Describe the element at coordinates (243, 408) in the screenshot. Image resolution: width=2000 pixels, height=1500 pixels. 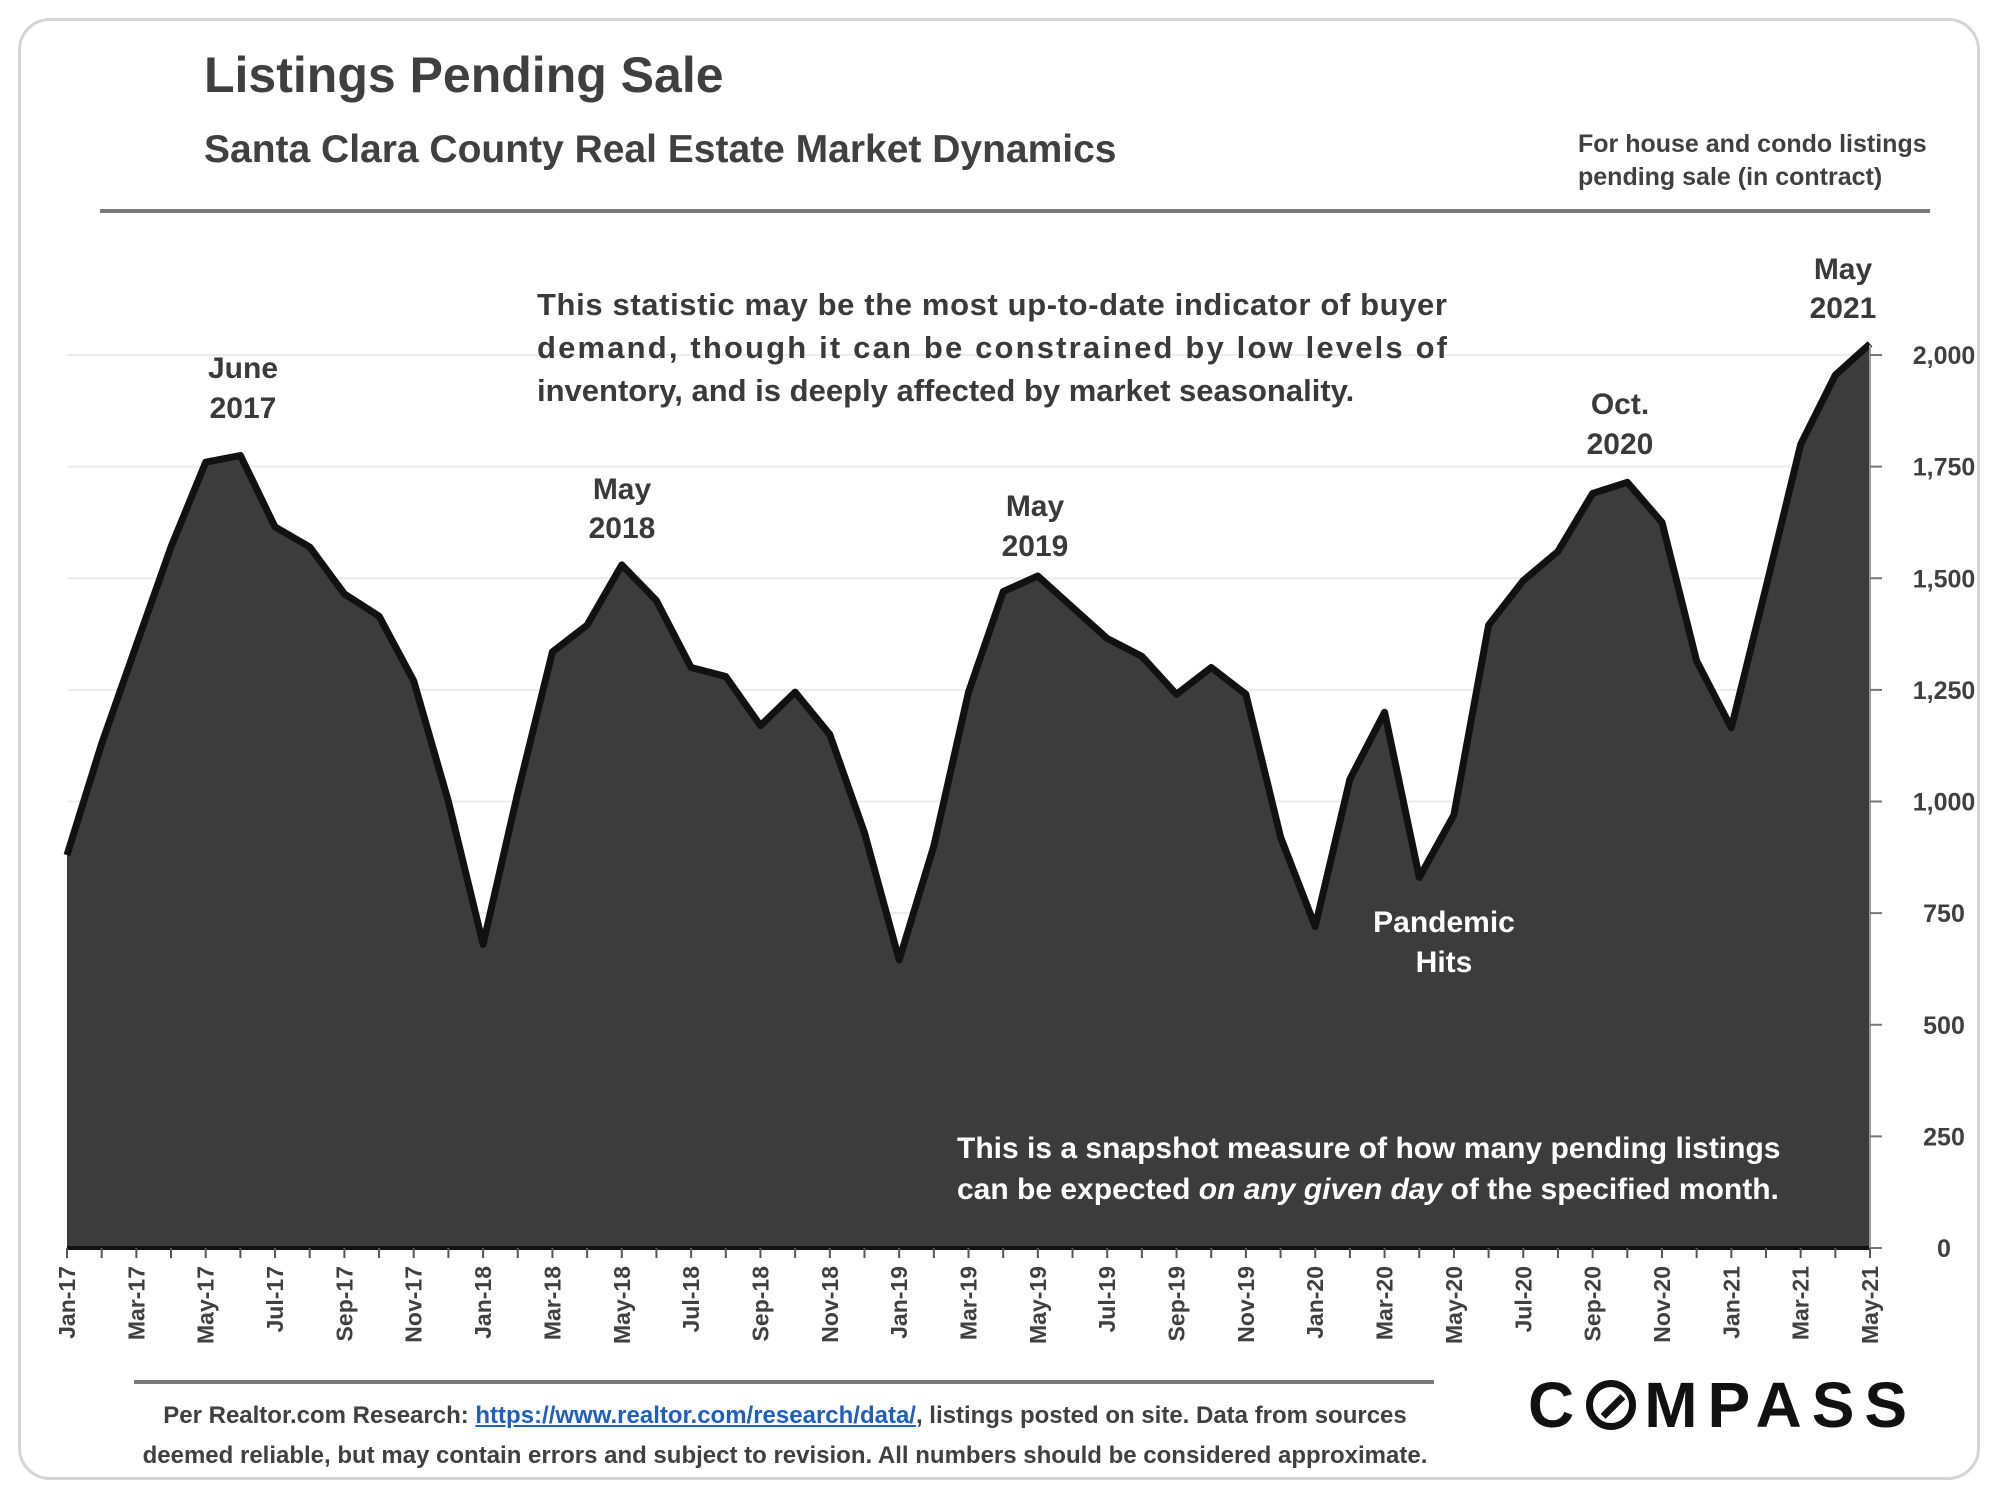
I see `annotation-june-2017-line-2: 2017` at that location.